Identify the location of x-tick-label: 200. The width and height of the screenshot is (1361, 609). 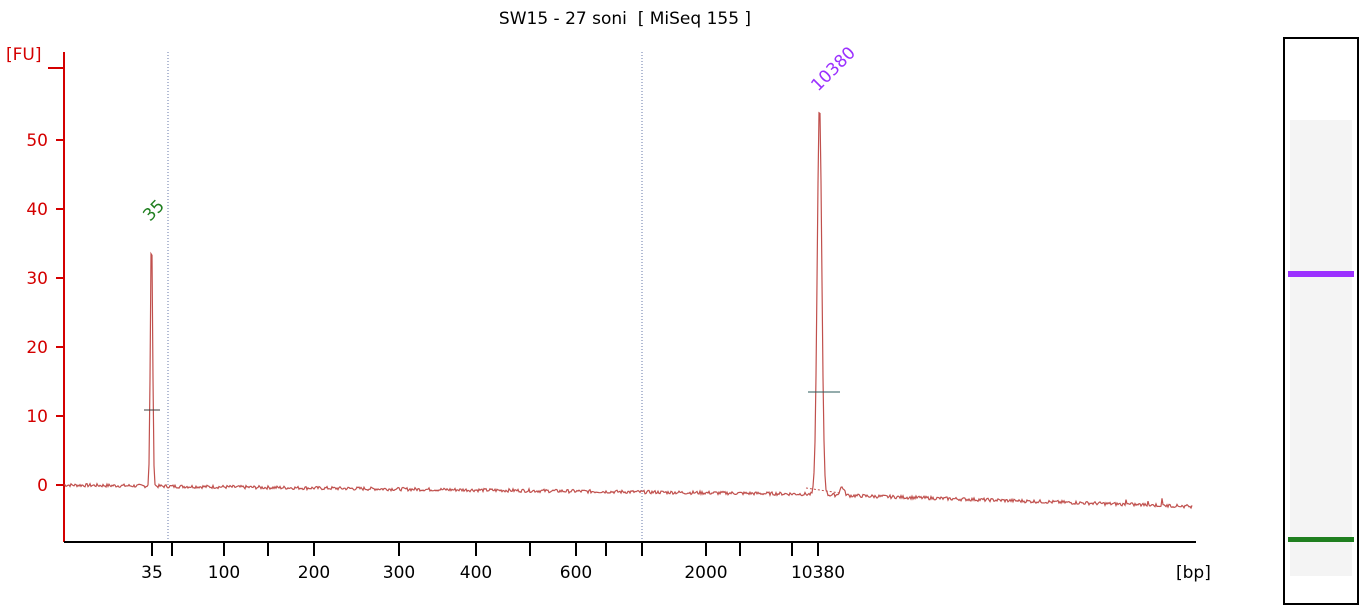
(314, 573).